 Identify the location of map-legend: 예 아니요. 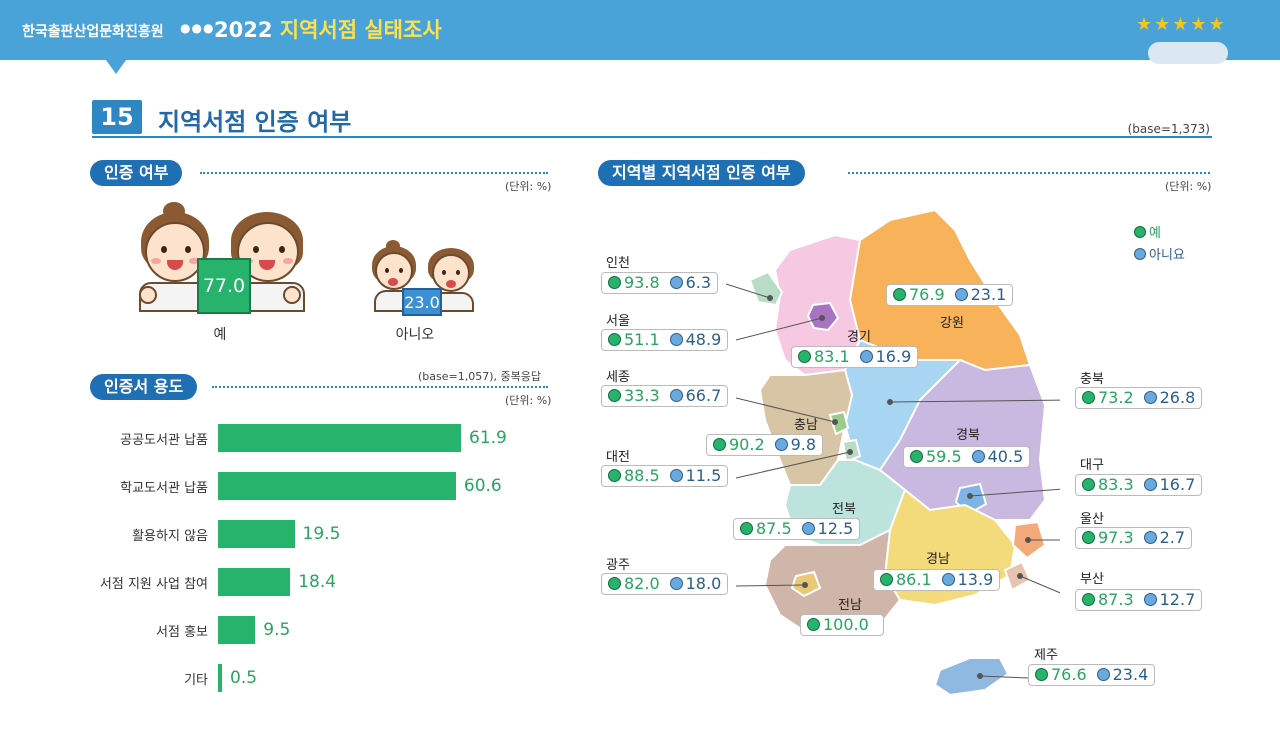
(1159, 244).